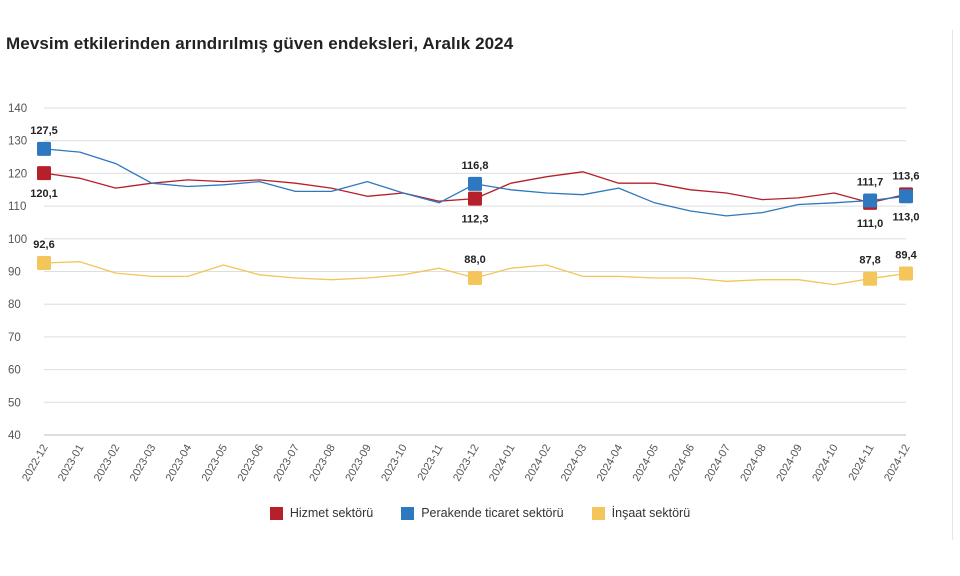 The height and width of the screenshot is (576, 960). Describe the element at coordinates (598, 513) in the screenshot. I see `legend-swatch-insaat` at that location.